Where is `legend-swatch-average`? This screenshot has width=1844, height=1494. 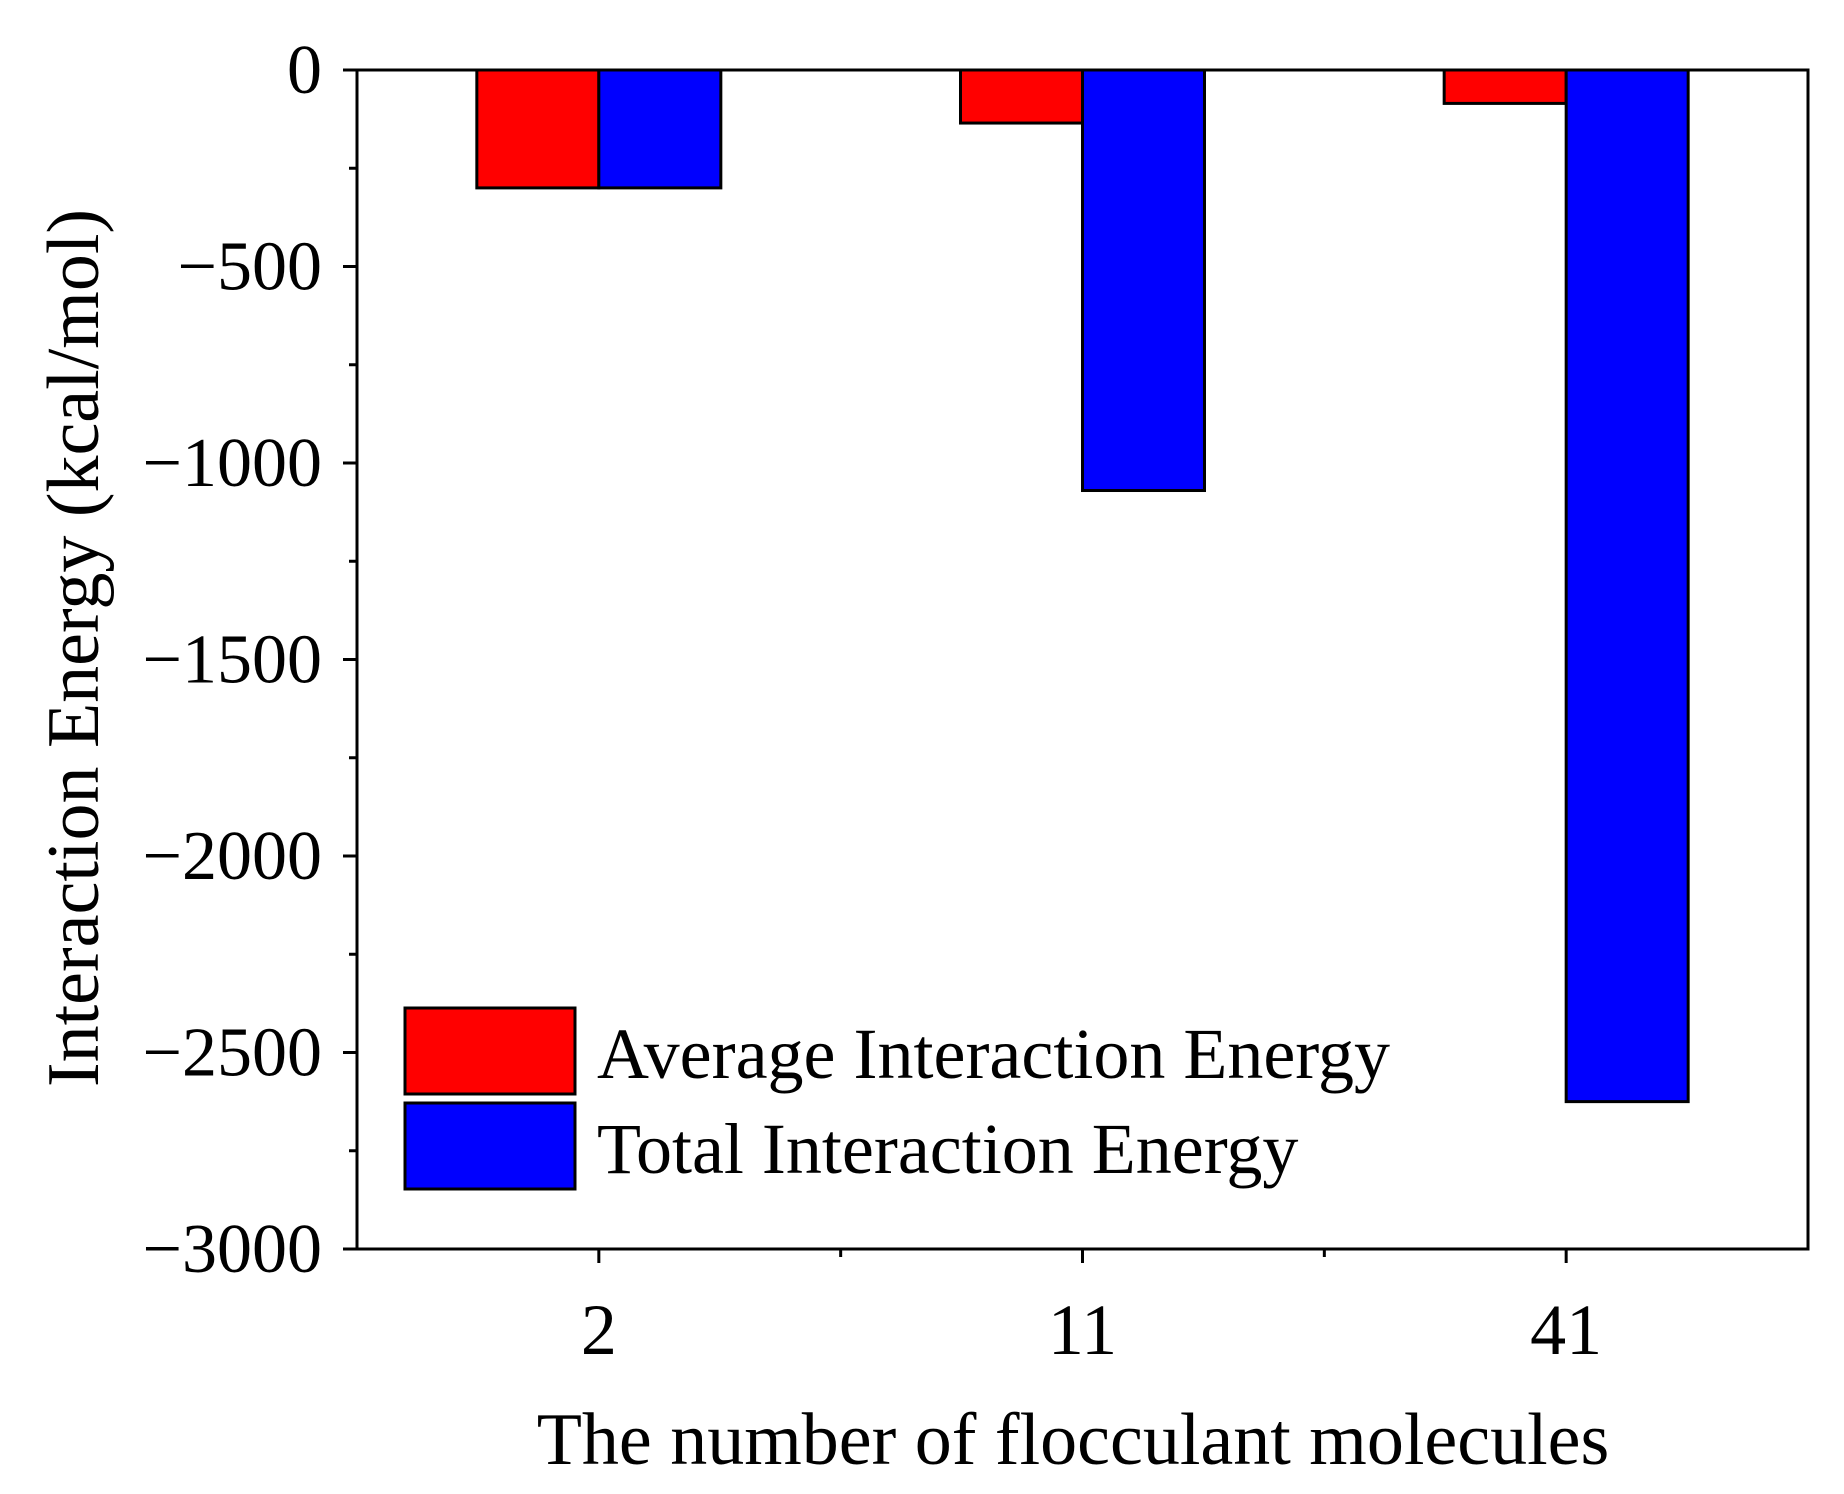
legend-swatch-average is located at coordinates (490, 1051).